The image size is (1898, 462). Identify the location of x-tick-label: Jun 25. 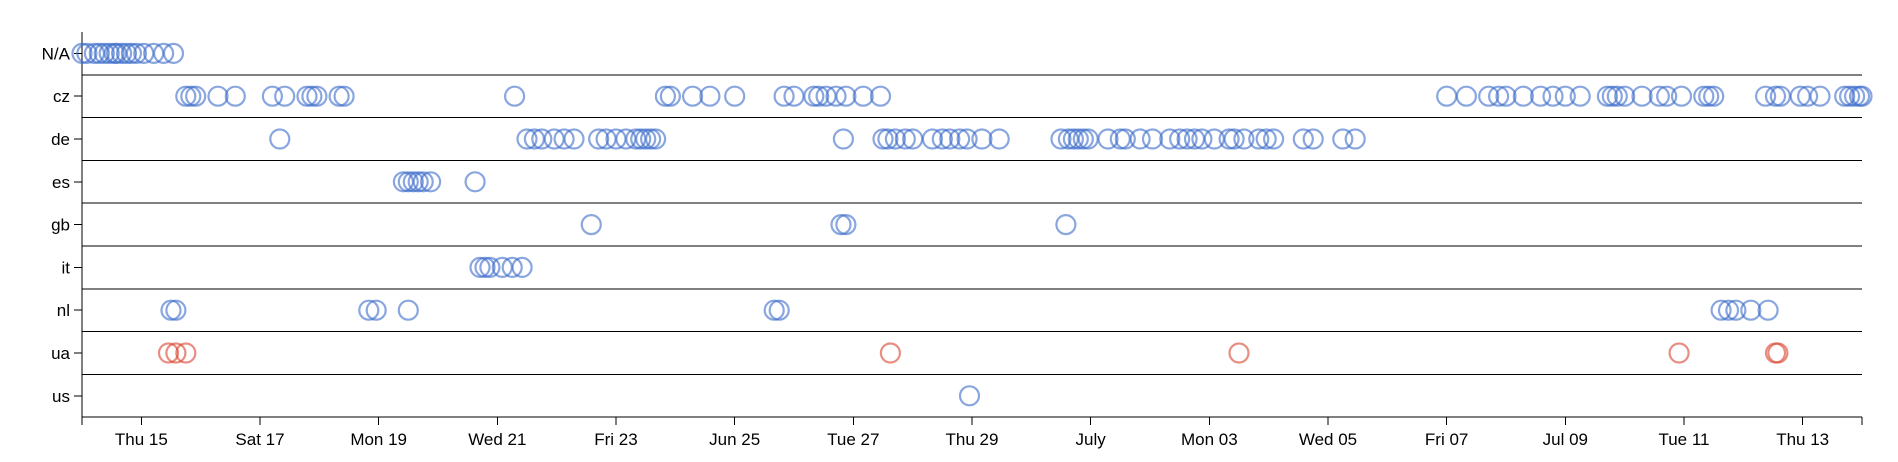
(734, 439).